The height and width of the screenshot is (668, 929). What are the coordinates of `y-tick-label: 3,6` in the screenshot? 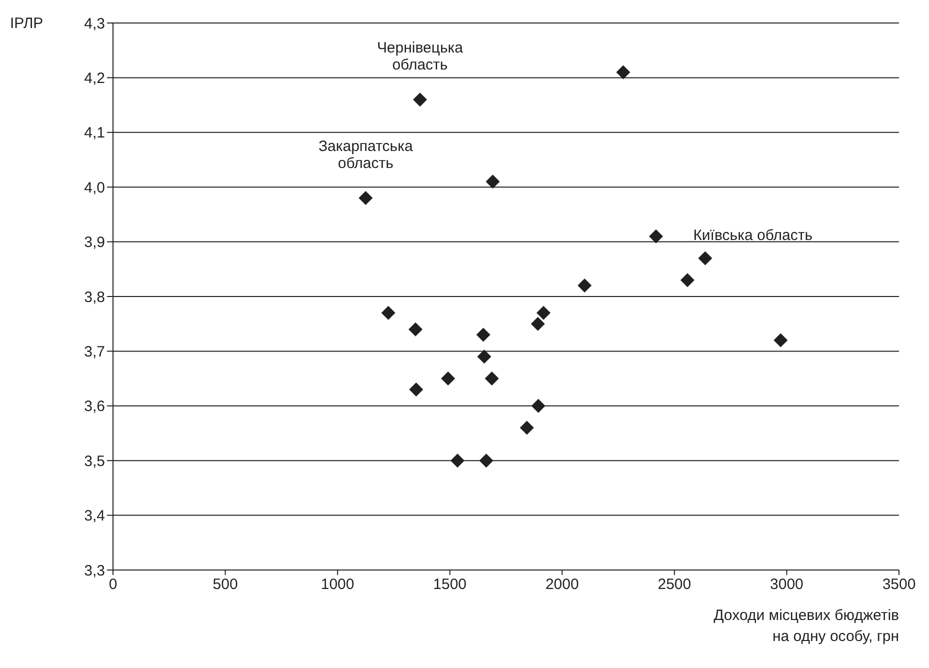 It's located at (94, 407).